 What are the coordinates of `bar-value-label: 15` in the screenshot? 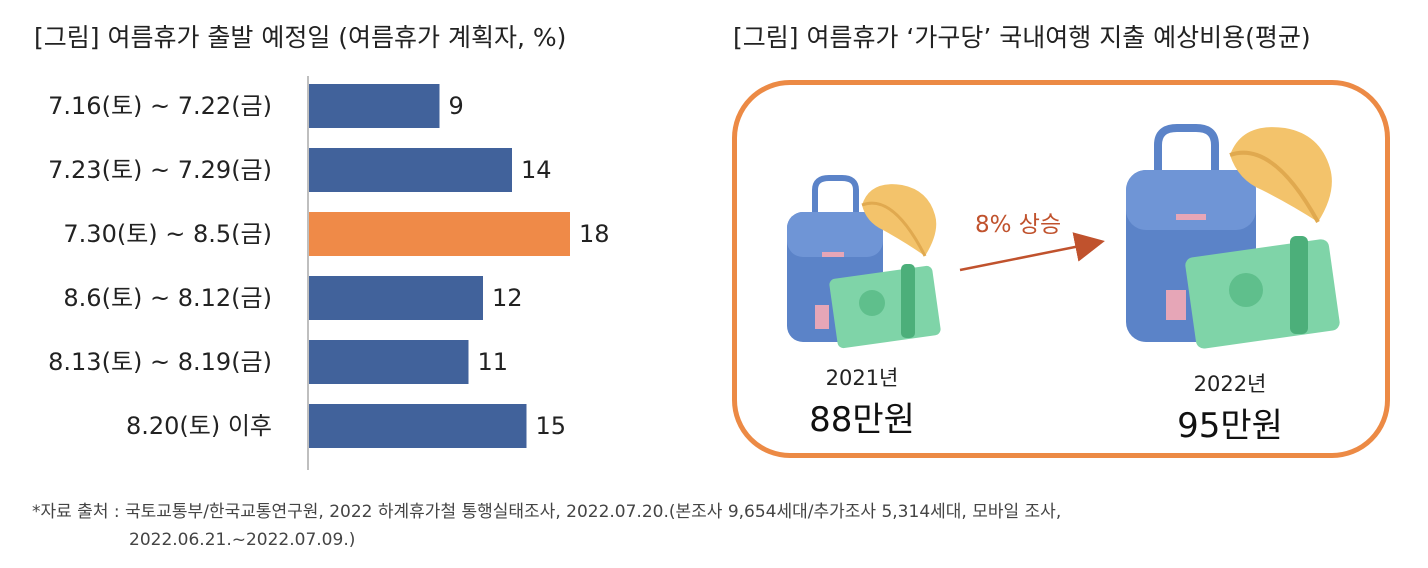 It's located at (551, 426).